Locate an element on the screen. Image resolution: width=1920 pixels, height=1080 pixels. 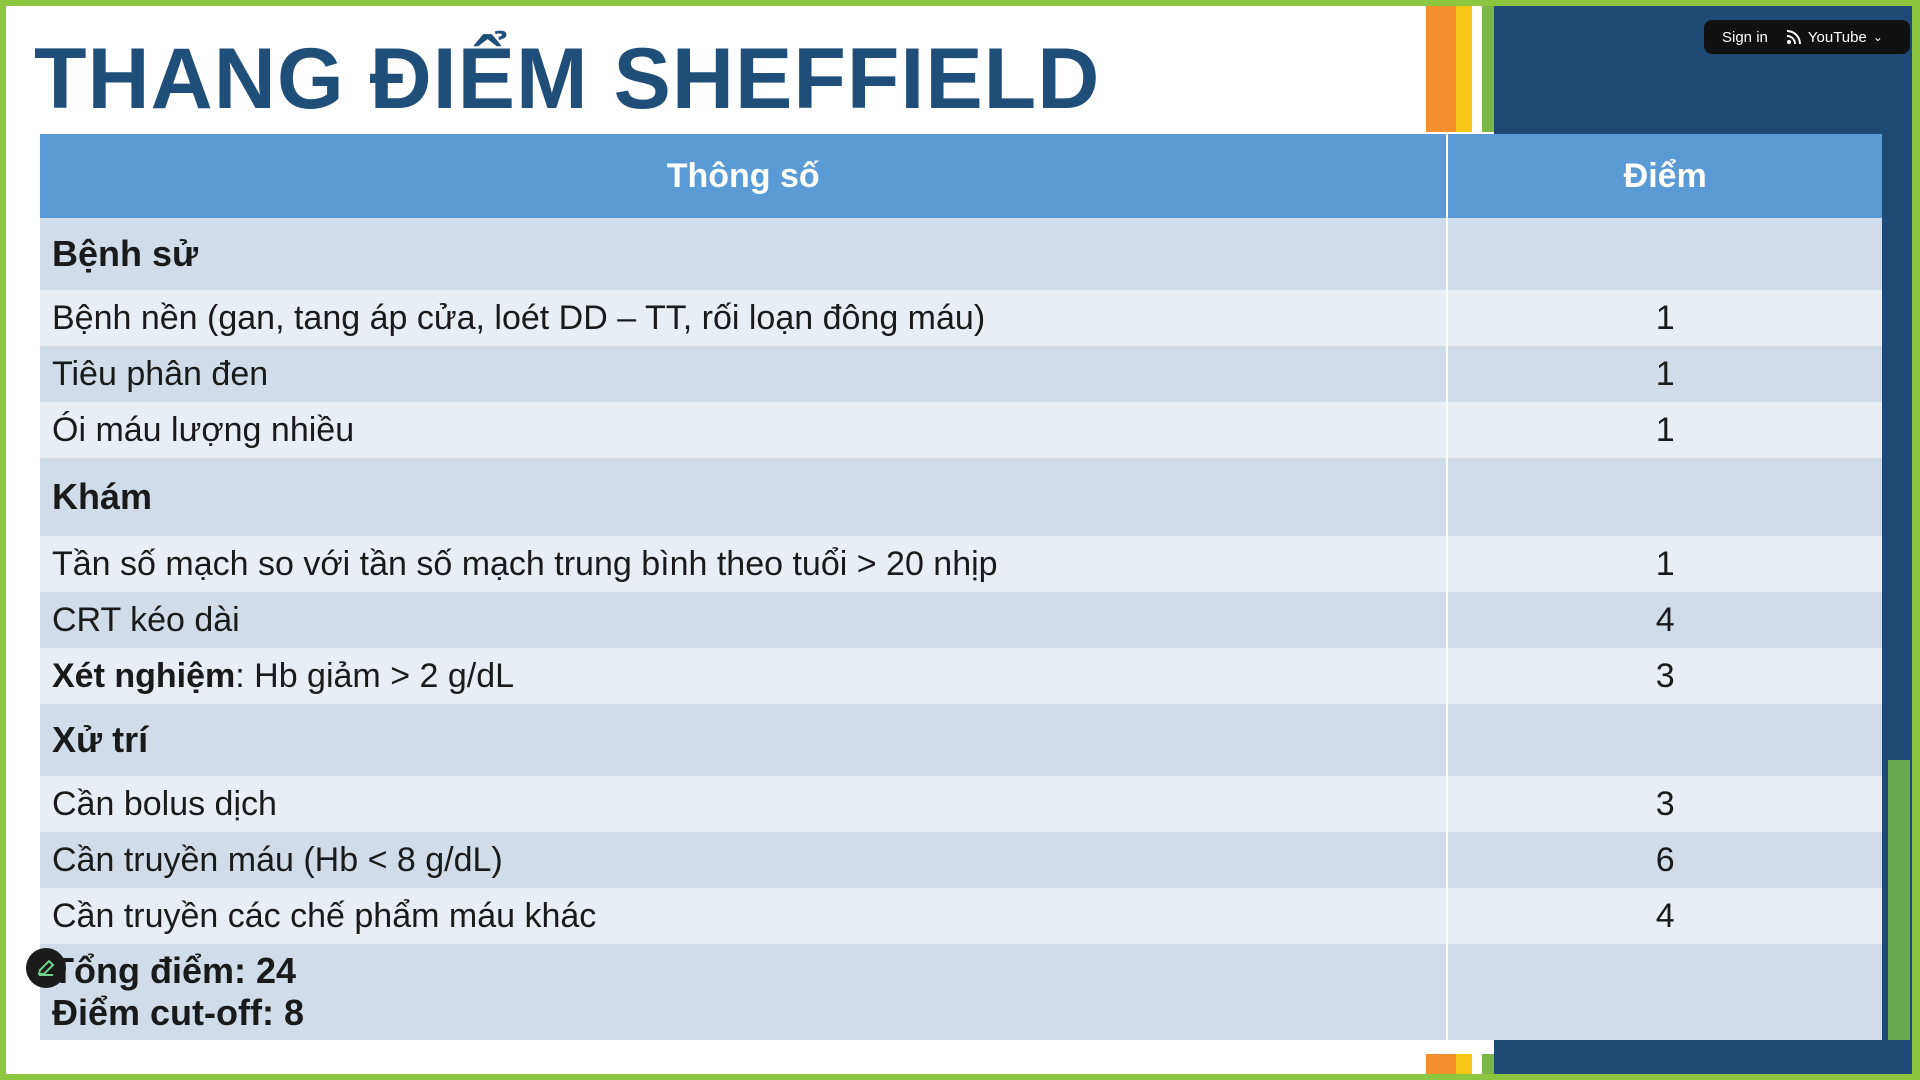
lab-label-rest: : Hb giảm > 2 g/dL is located at coordinates (375, 675).